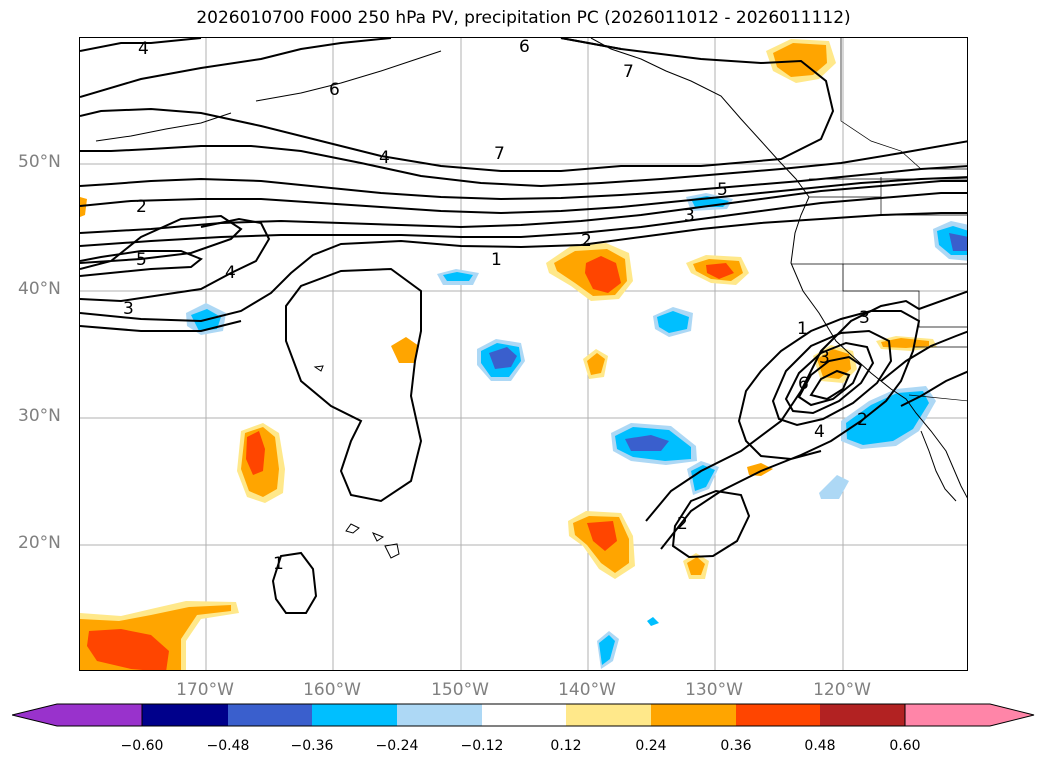  I want to click on colorbar-extend-low, so click(77, 715).